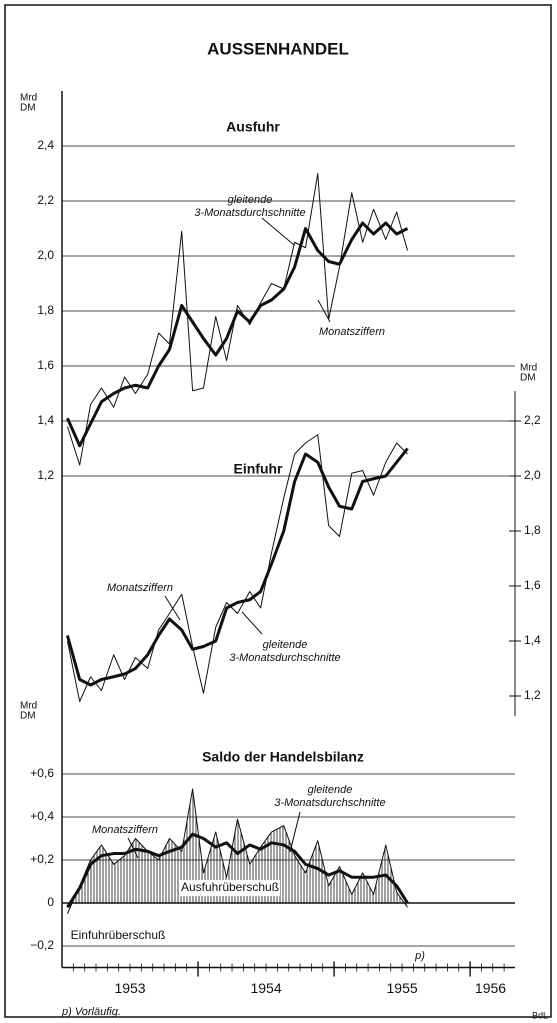  What do you see at coordinates (45, 255) in the screenshot?
I see `y-tick-label: 2,0` at bounding box center [45, 255].